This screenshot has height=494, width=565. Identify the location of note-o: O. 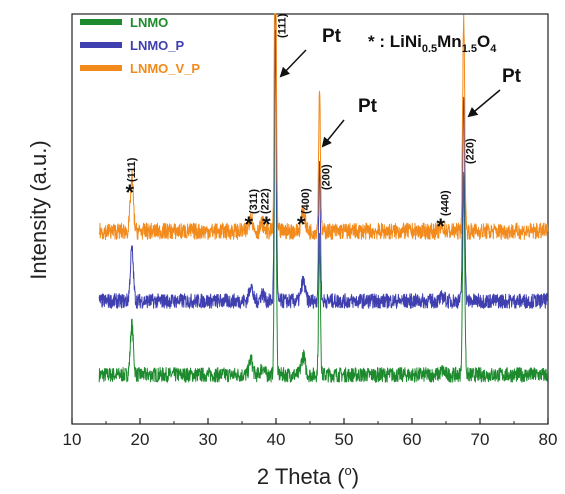
(483, 41).